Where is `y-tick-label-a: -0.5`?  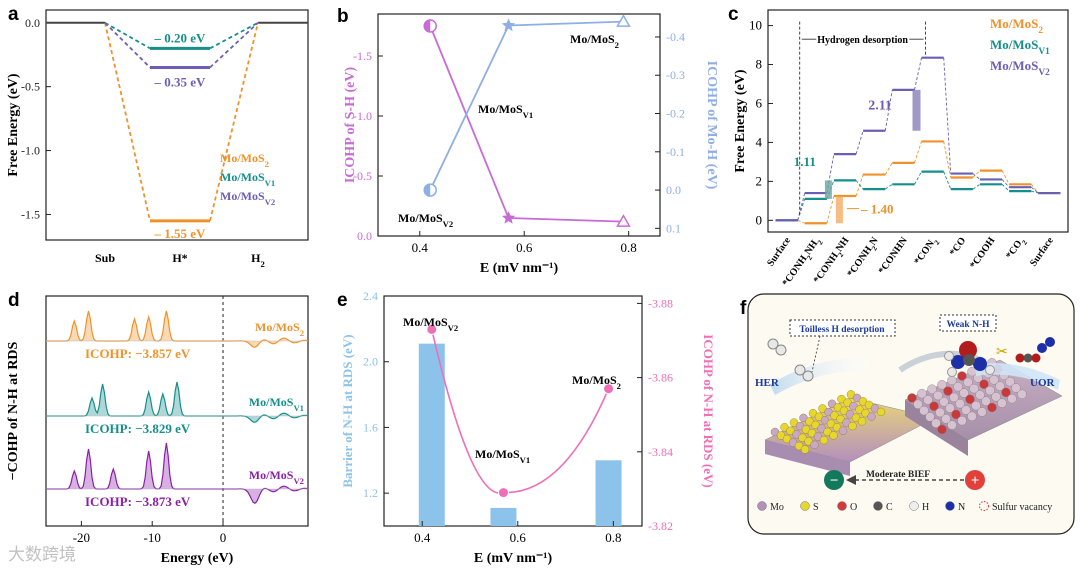
y-tick-label-a: -0.5 is located at coordinates (30, 87).